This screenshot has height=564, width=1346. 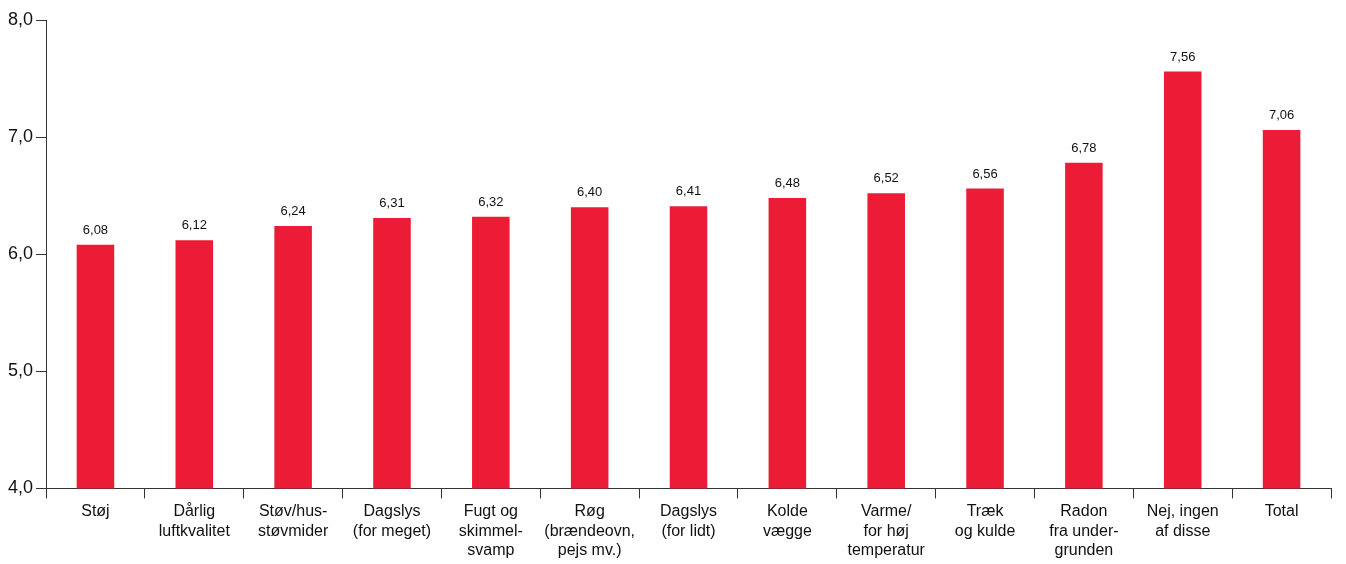 What do you see at coordinates (194, 520) in the screenshot?
I see `x-tick-label: Dårlig luftkvalitet` at bounding box center [194, 520].